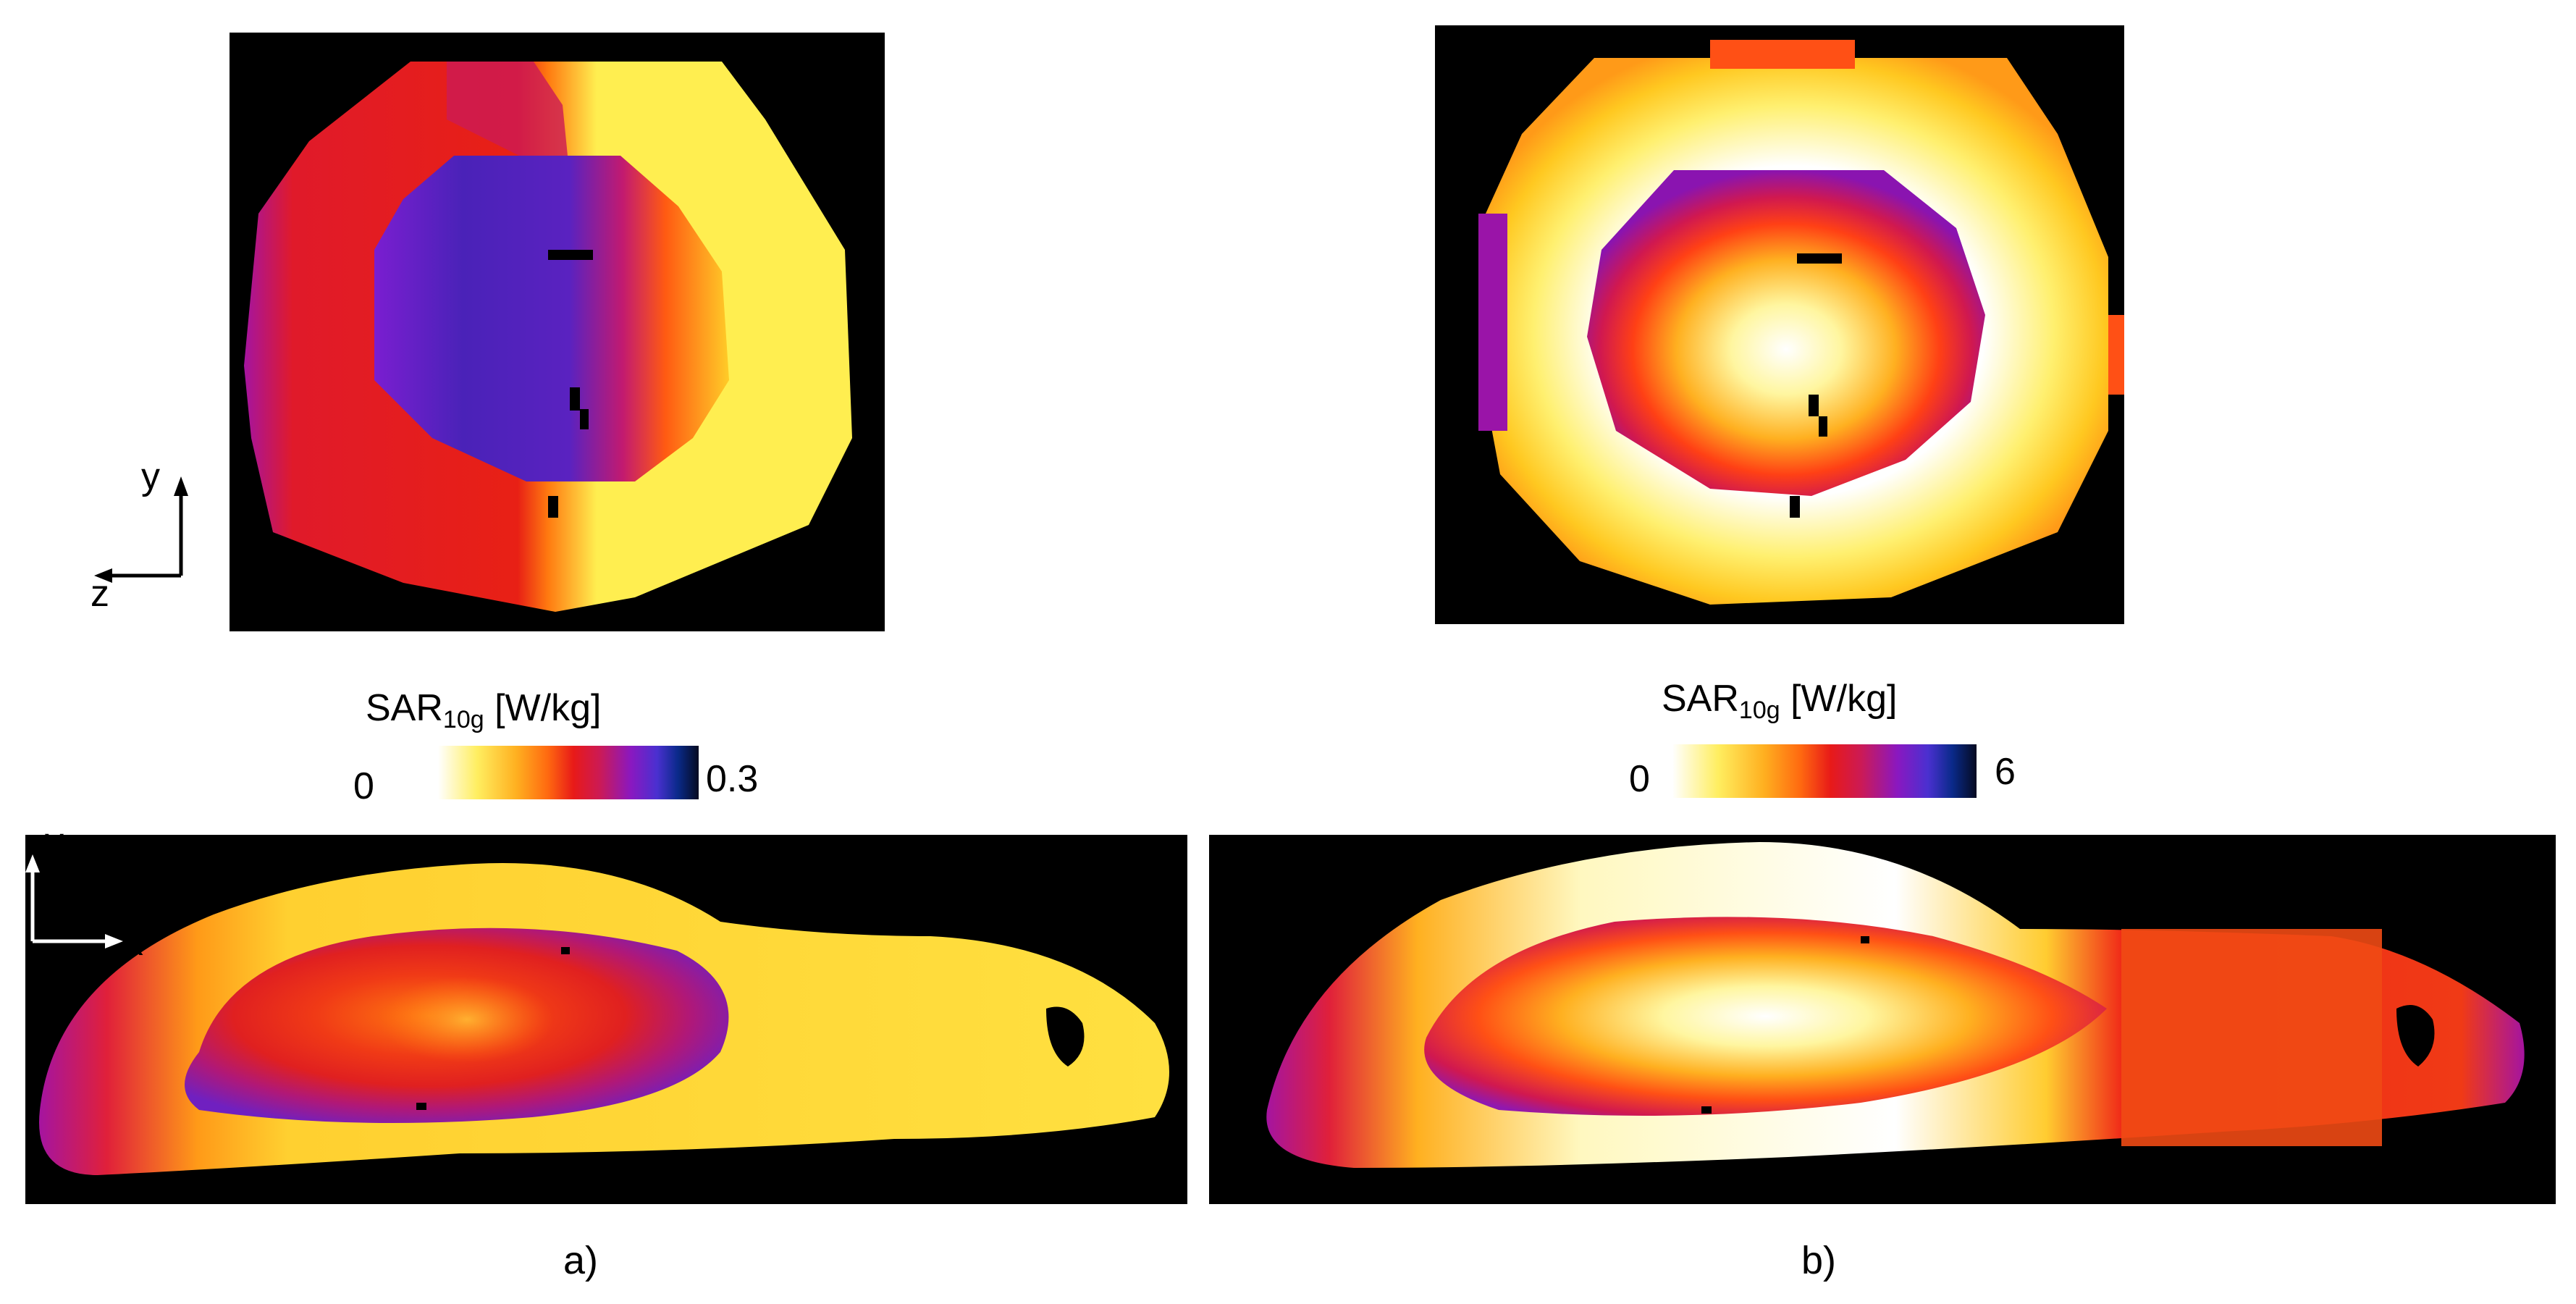  I want to click on sar-map-b-bottom, so click(1882, 1019).